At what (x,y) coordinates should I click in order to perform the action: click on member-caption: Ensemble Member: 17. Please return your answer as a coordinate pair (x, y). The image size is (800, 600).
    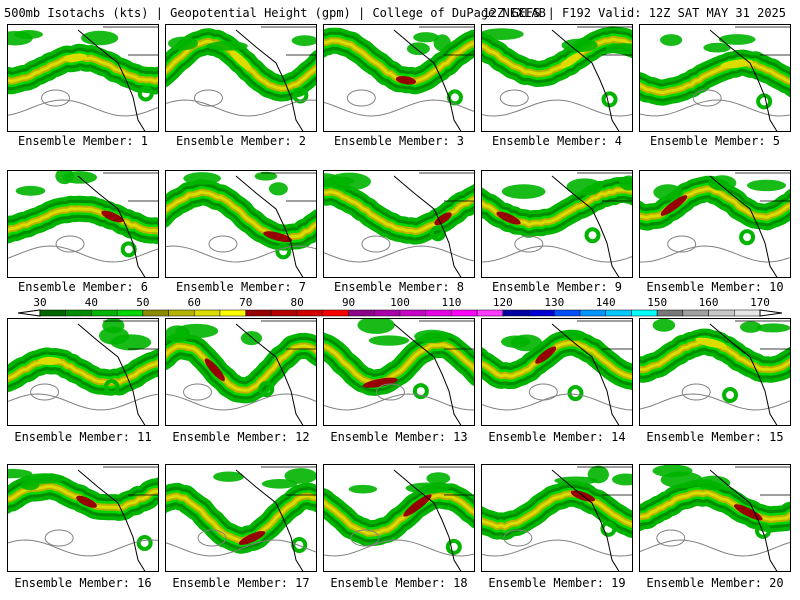
    Looking at the image, I should click on (241, 583).